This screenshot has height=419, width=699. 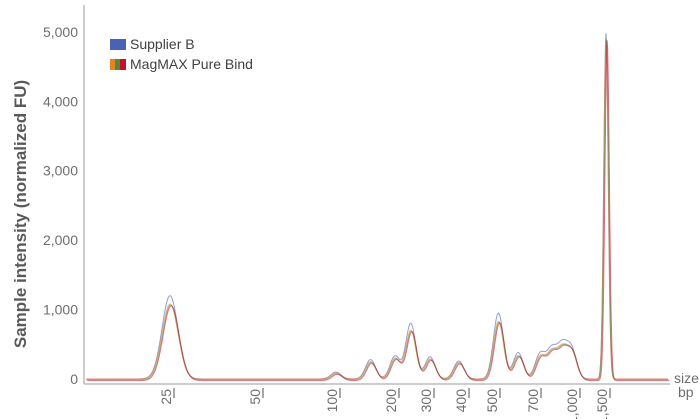 I want to click on x-tick: 1,500, so click(x=602, y=403).